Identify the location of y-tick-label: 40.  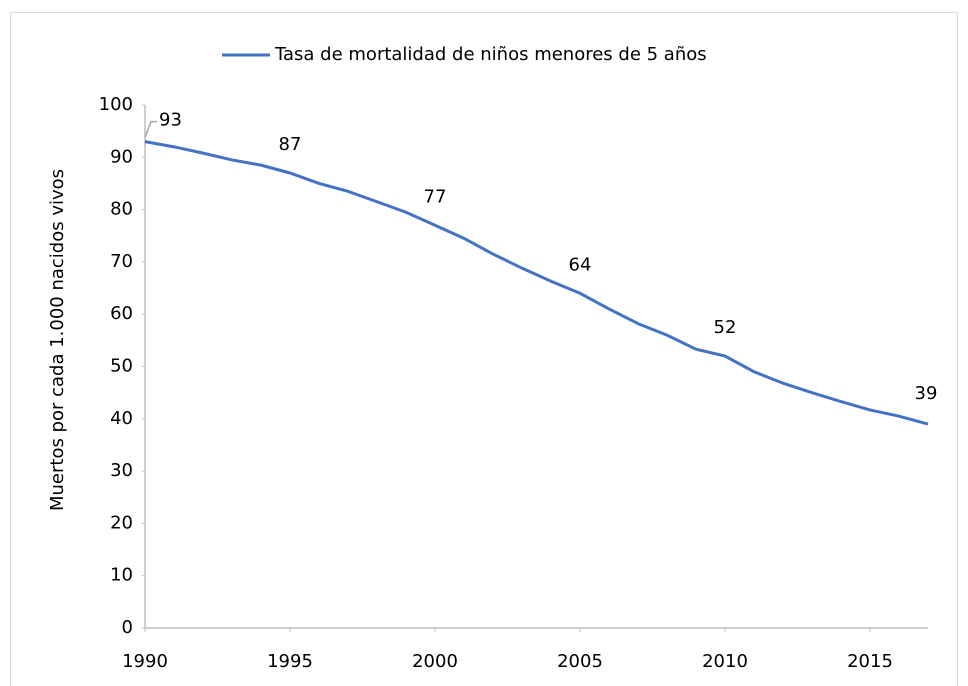
(121, 418).